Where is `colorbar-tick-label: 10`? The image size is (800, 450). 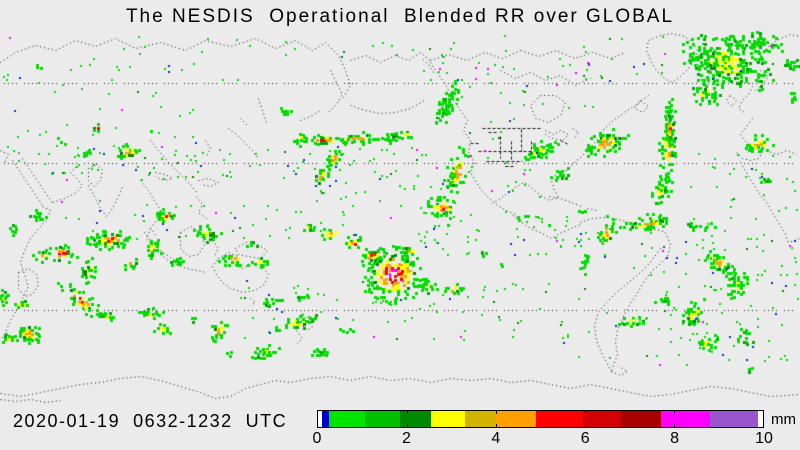
colorbar-tick-label: 10 is located at coordinates (764, 438).